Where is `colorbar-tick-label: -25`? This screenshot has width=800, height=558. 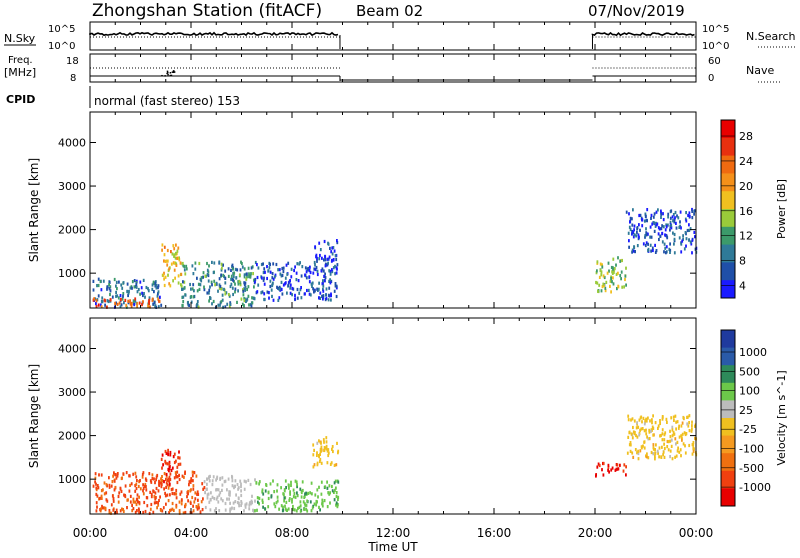 colorbar-tick-label: -25 is located at coordinates (748, 429).